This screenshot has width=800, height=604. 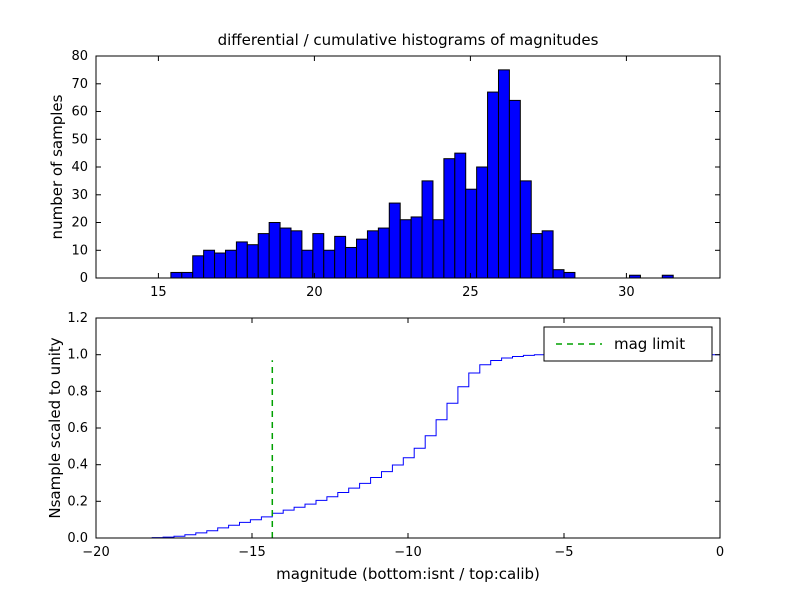 What do you see at coordinates (408, 574) in the screenshot?
I see `x-axis-label: magnitude (bottom:isnt / top:calib)` at bounding box center [408, 574].